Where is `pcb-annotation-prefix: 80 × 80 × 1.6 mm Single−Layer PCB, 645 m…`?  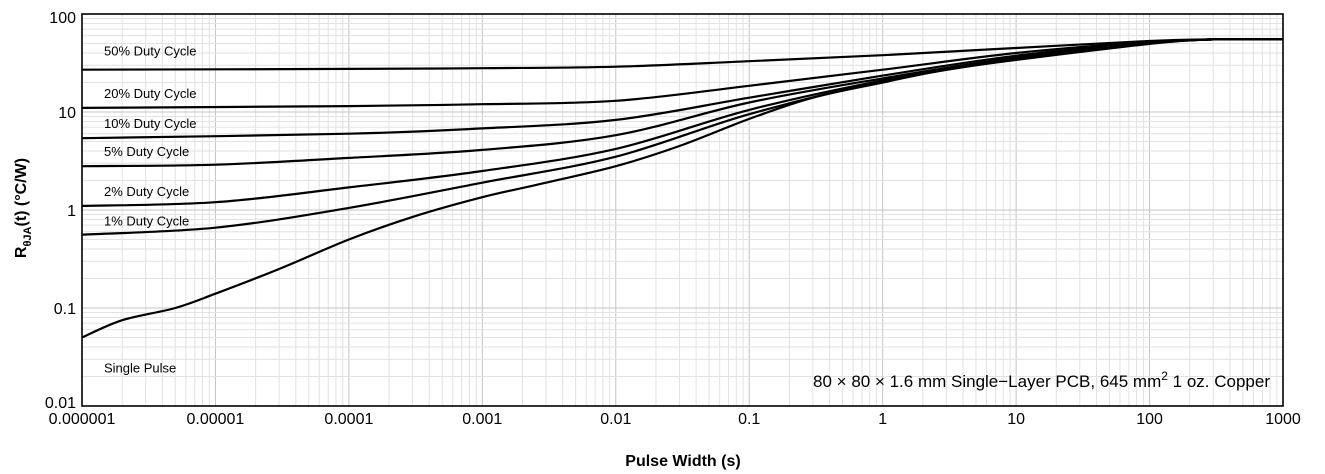
pcb-annotation-prefix: 80 × 80 × 1.6 mm Single−Layer PCB, 645 m… is located at coordinates (987, 381).